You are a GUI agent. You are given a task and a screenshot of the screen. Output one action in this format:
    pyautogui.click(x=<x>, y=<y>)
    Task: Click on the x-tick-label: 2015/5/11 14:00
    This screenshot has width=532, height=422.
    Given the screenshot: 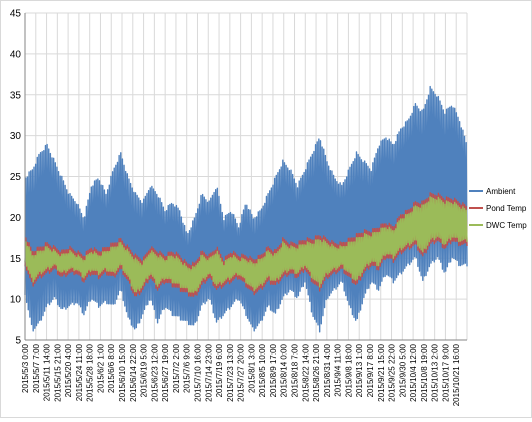 What is the action you would take?
    pyautogui.click(x=47, y=372)
    